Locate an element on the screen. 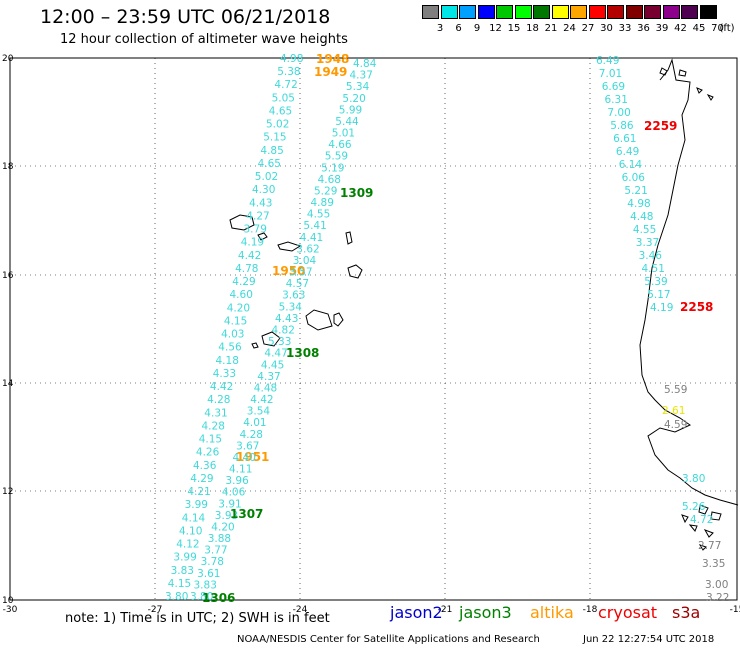 Image resolution: width=740 pixels, height=650 pixels. legend-label: 70 is located at coordinates (717, 28).